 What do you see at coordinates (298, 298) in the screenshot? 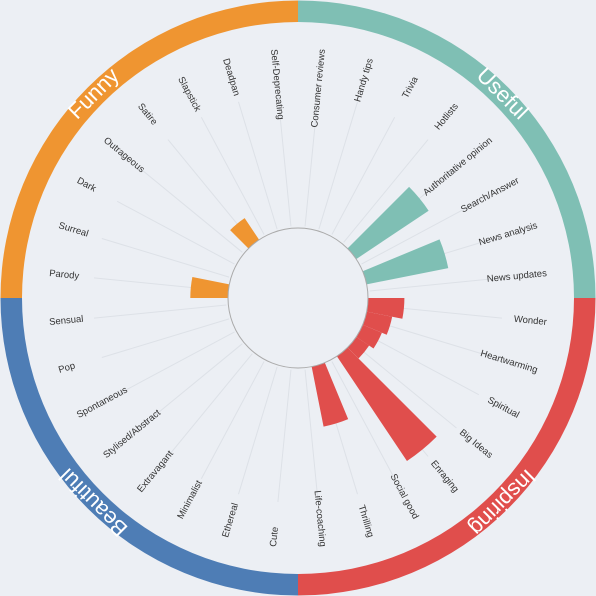
I see `inner-circle` at bounding box center [298, 298].